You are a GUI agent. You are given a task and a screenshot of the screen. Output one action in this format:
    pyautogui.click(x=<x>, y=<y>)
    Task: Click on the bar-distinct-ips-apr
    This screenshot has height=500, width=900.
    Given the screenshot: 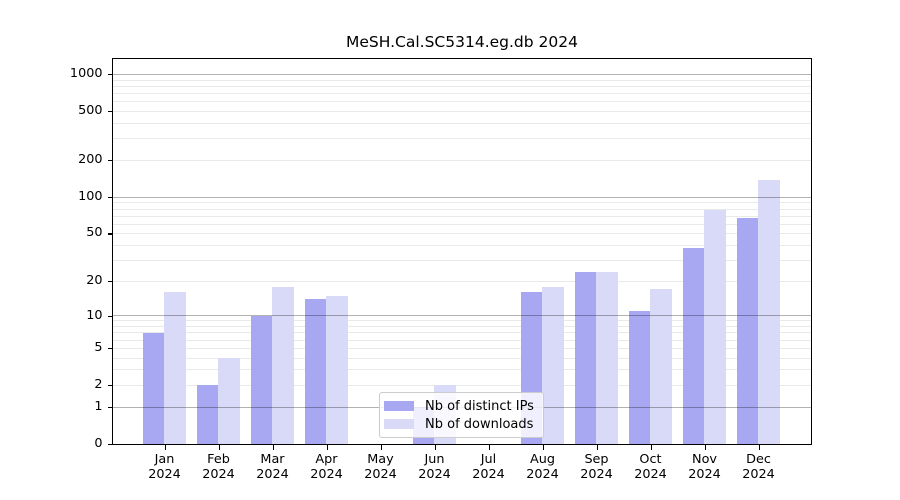 What is the action you would take?
    pyautogui.click(x=315, y=371)
    